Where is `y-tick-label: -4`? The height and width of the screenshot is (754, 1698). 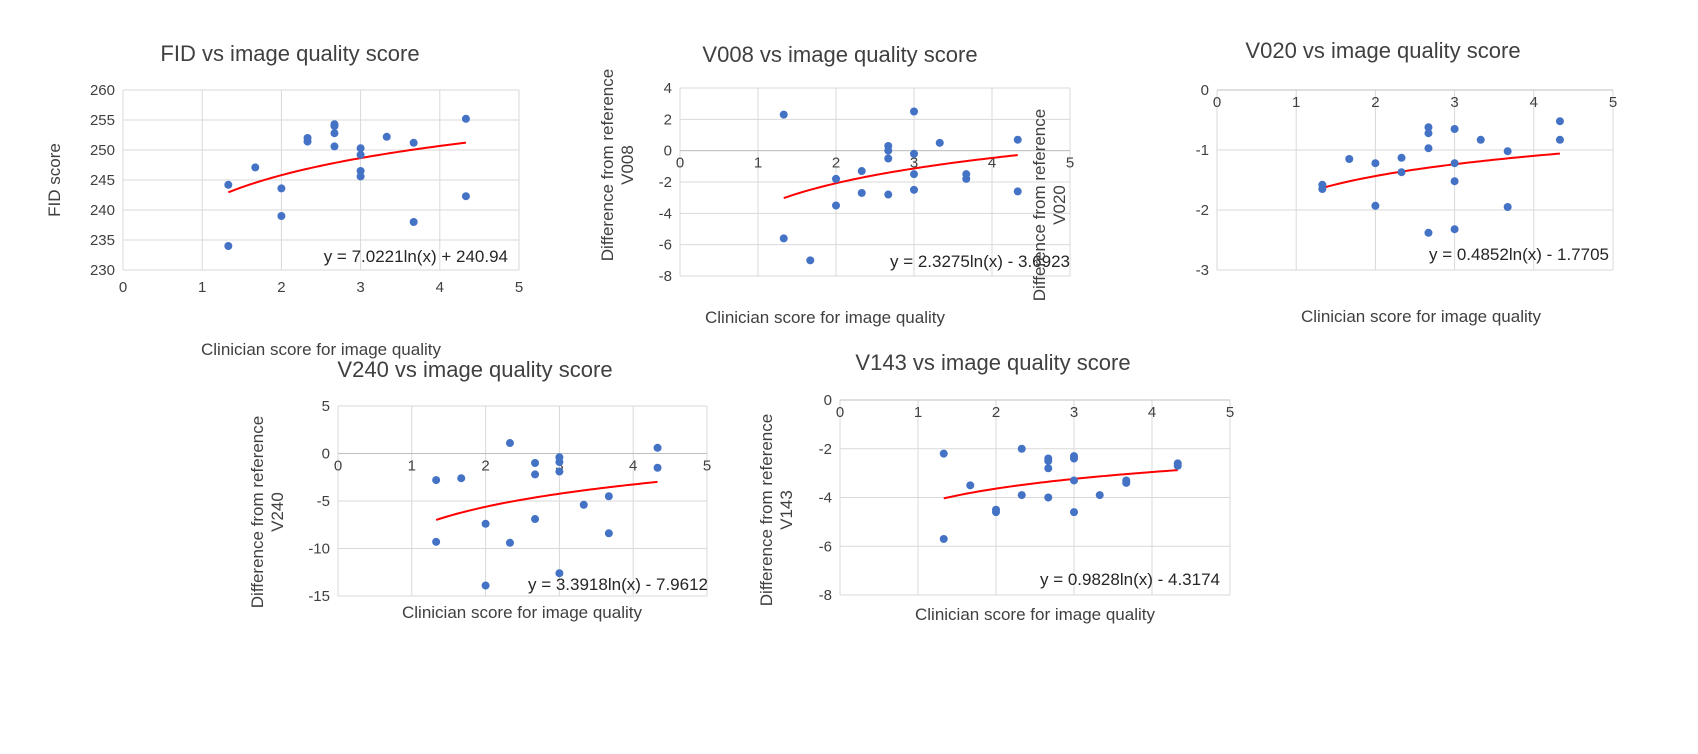 y-tick-label: -4 is located at coordinates (825, 498).